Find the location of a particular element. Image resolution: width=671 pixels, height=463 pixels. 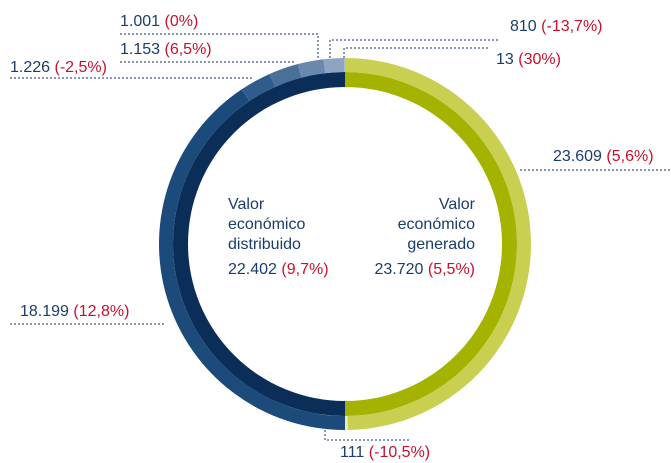

segment-label: 18.199 (12,8%) is located at coordinates (74, 311).